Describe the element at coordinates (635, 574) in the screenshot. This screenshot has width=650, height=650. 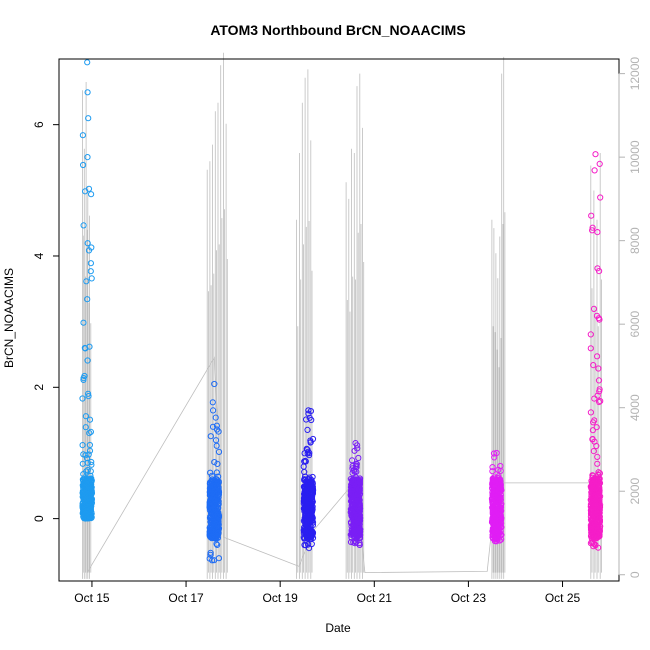
I see `y2-tick-label: 0` at that location.